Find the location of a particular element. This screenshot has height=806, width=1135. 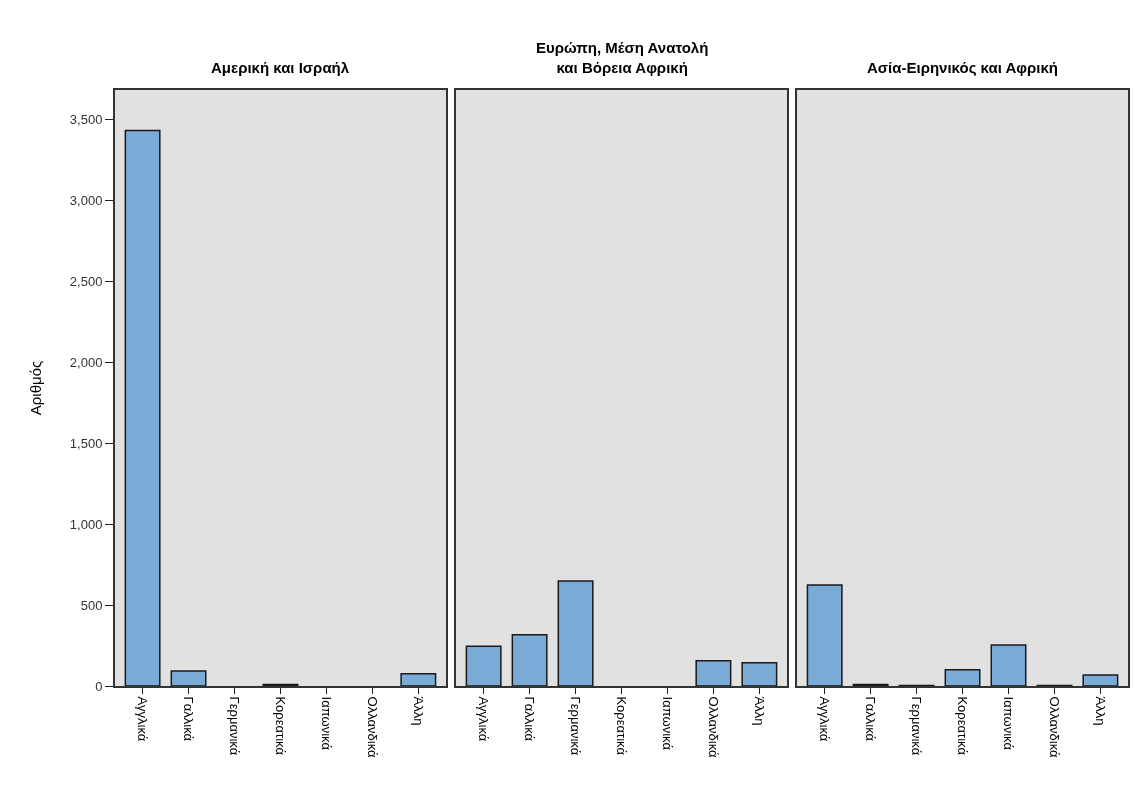

y-tick-label: 3,500 is located at coordinates (86, 119).